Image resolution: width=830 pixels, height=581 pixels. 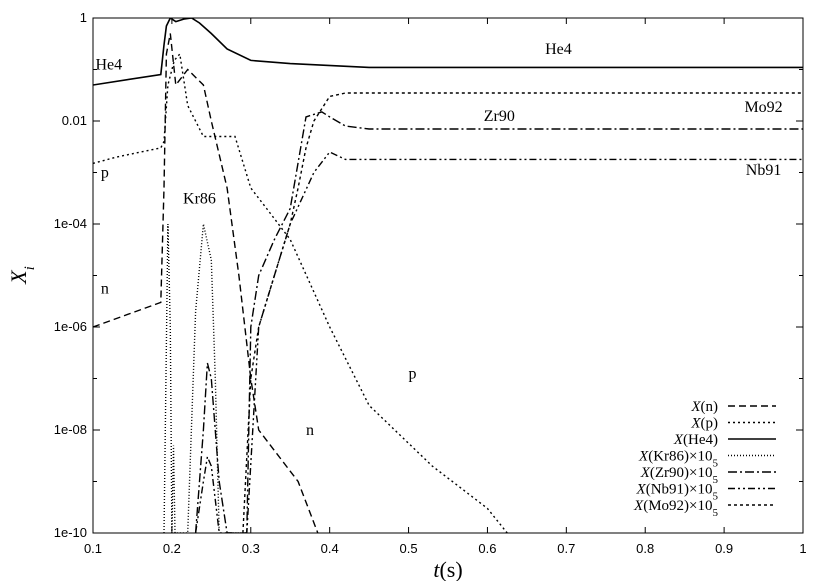 I want to click on x-tick-label: 0.3, so click(x=251, y=548).